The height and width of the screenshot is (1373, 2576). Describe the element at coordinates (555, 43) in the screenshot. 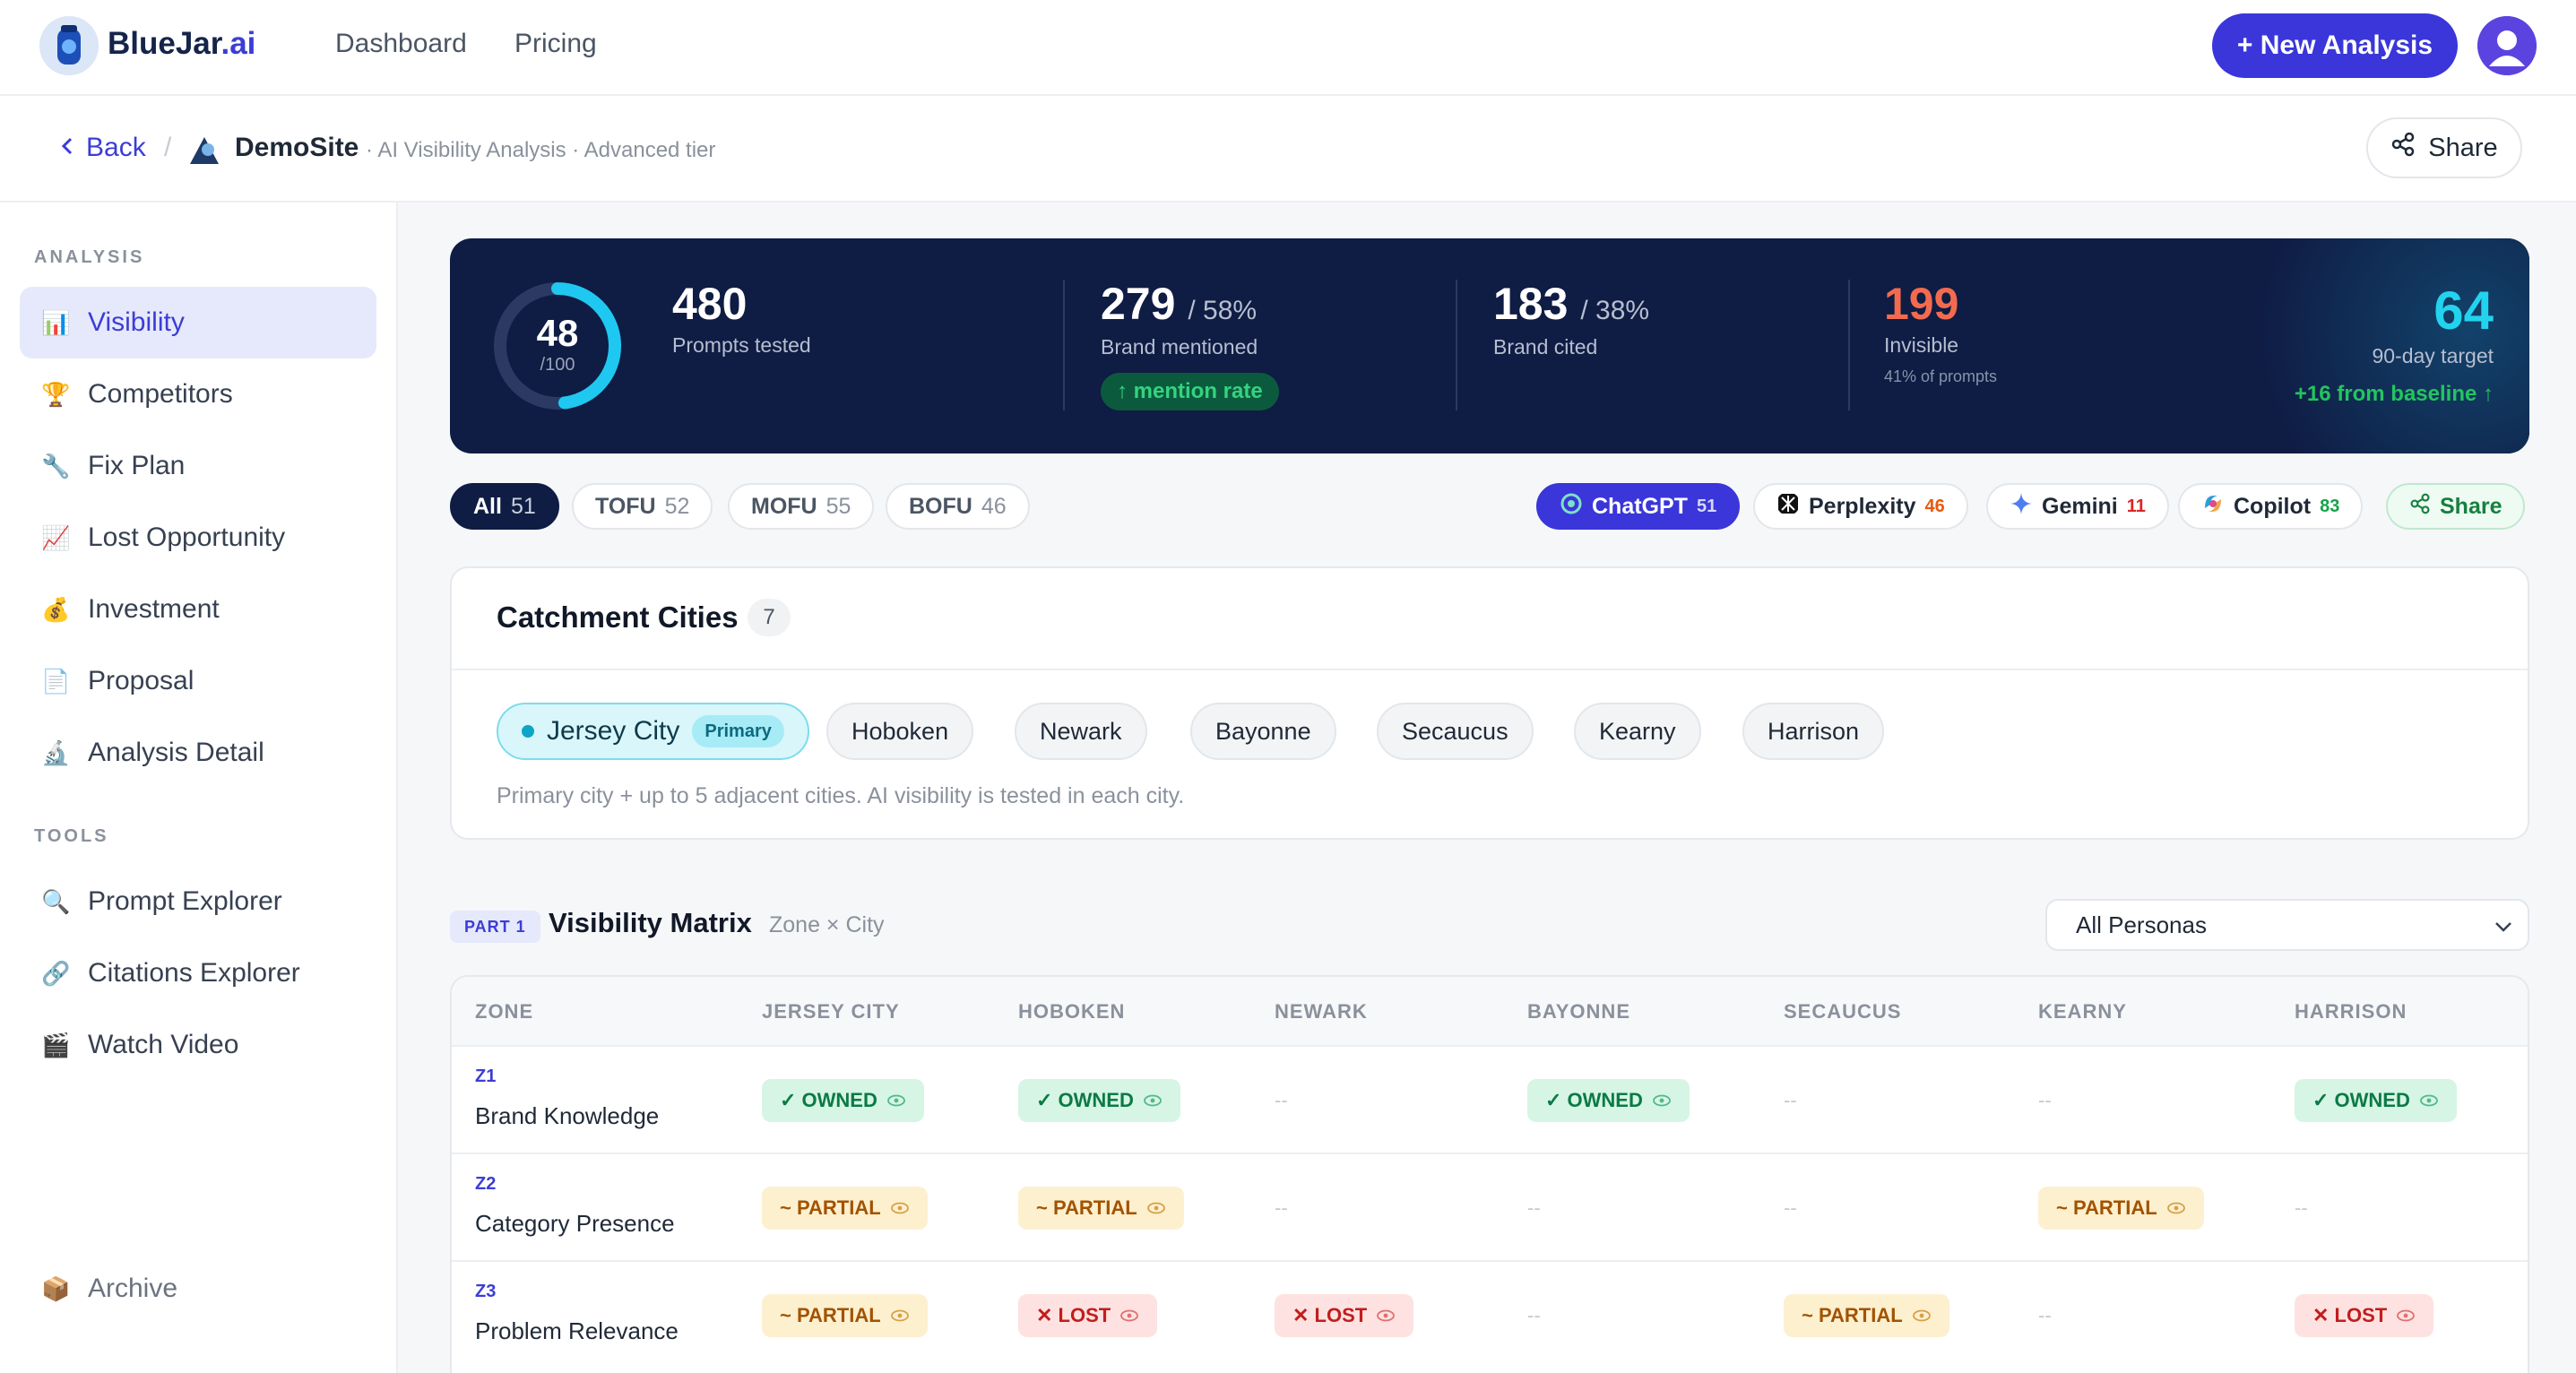

I see `nav-pricing: Pricing` at that location.